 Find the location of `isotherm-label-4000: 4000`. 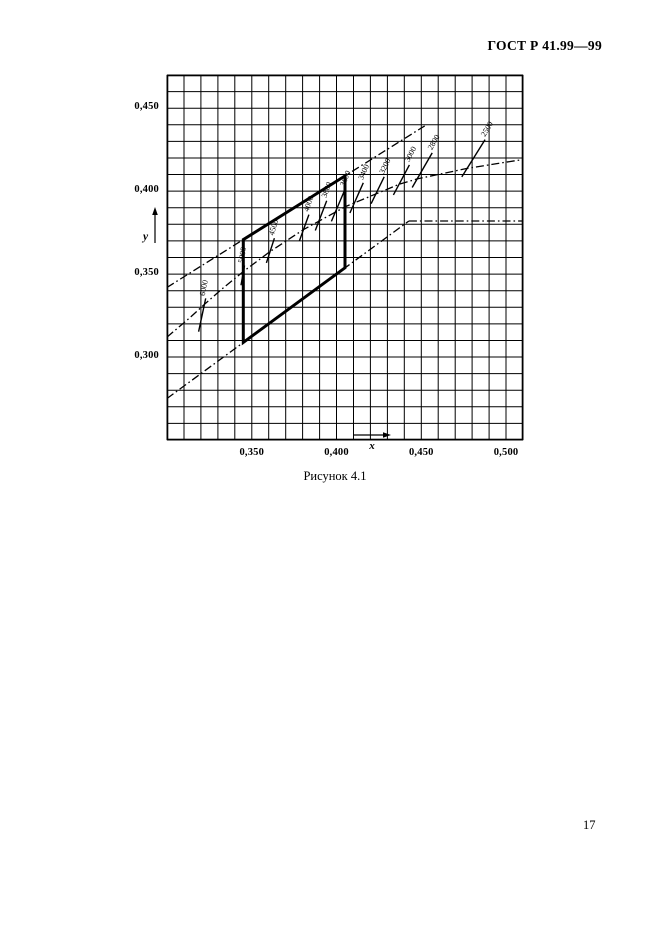

isotherm-label-4000: 4000 is located at coordinates (309, 204).